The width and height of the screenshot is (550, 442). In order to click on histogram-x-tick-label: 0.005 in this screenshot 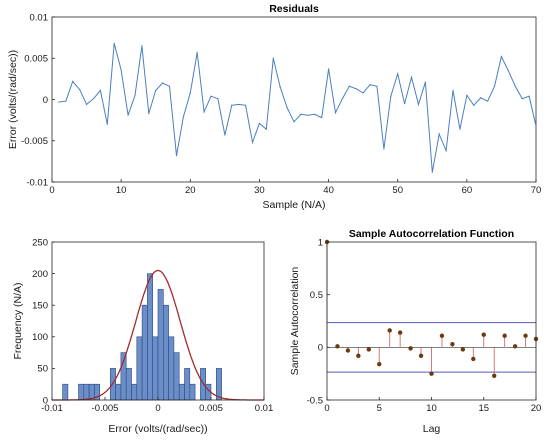, I will do `click(211, 408)`.